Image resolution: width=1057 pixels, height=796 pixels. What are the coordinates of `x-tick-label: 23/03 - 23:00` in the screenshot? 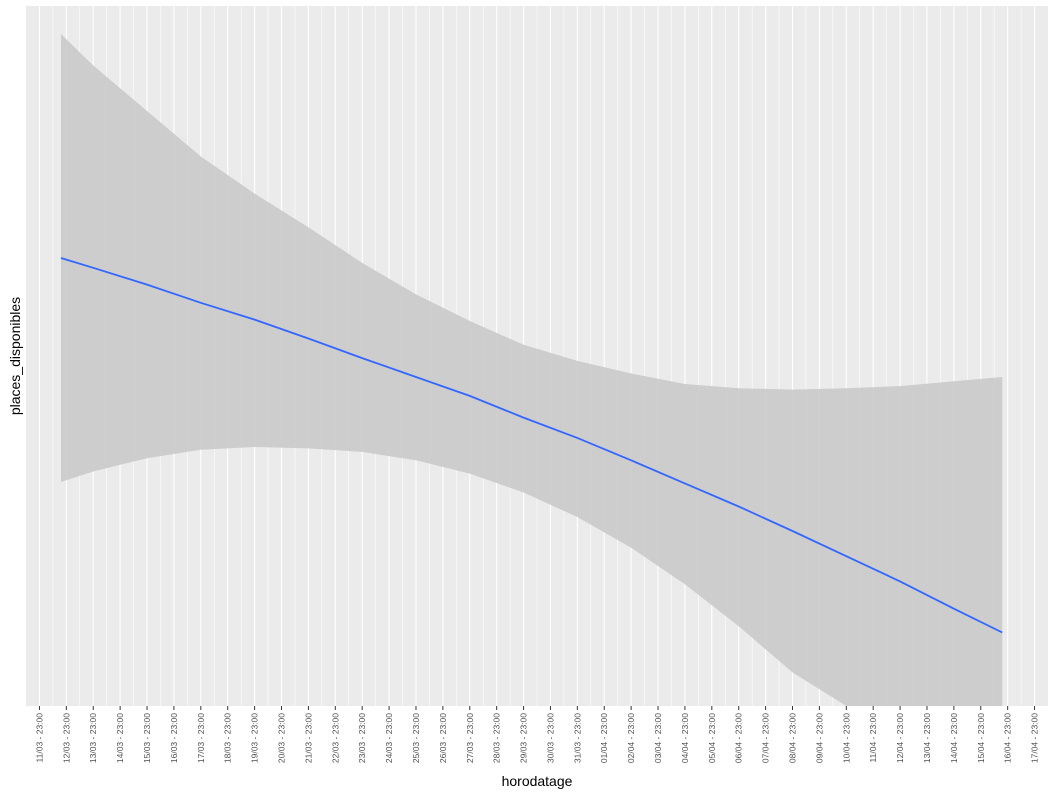 It's located at (362, 738).